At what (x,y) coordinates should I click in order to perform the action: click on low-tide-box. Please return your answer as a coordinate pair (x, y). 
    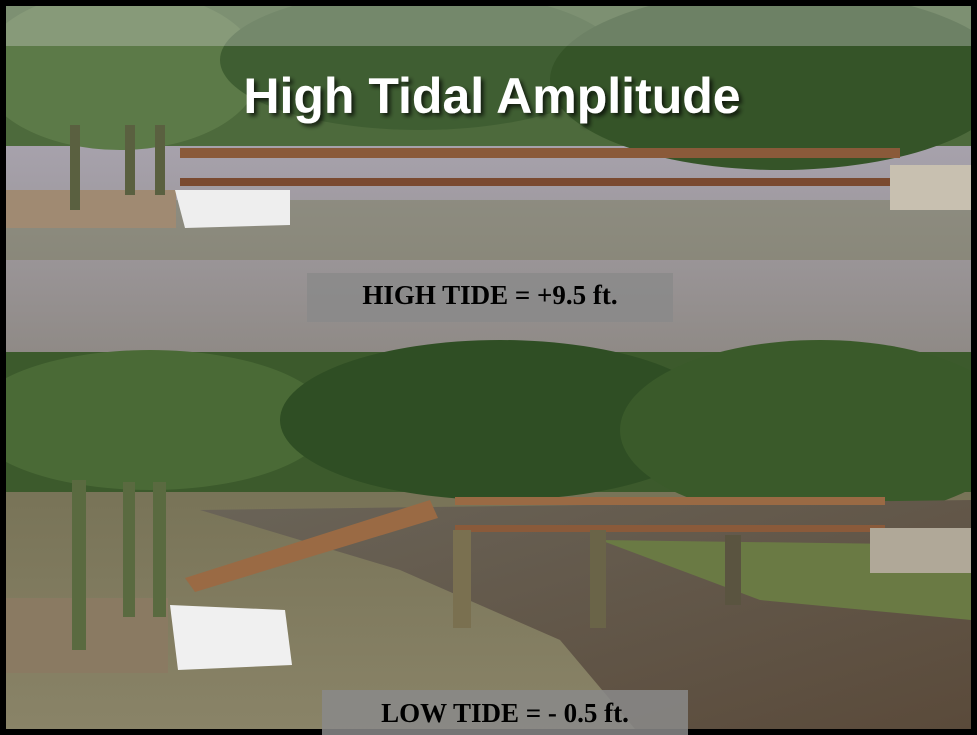
    Looking at the image, I should click on (505, 712).